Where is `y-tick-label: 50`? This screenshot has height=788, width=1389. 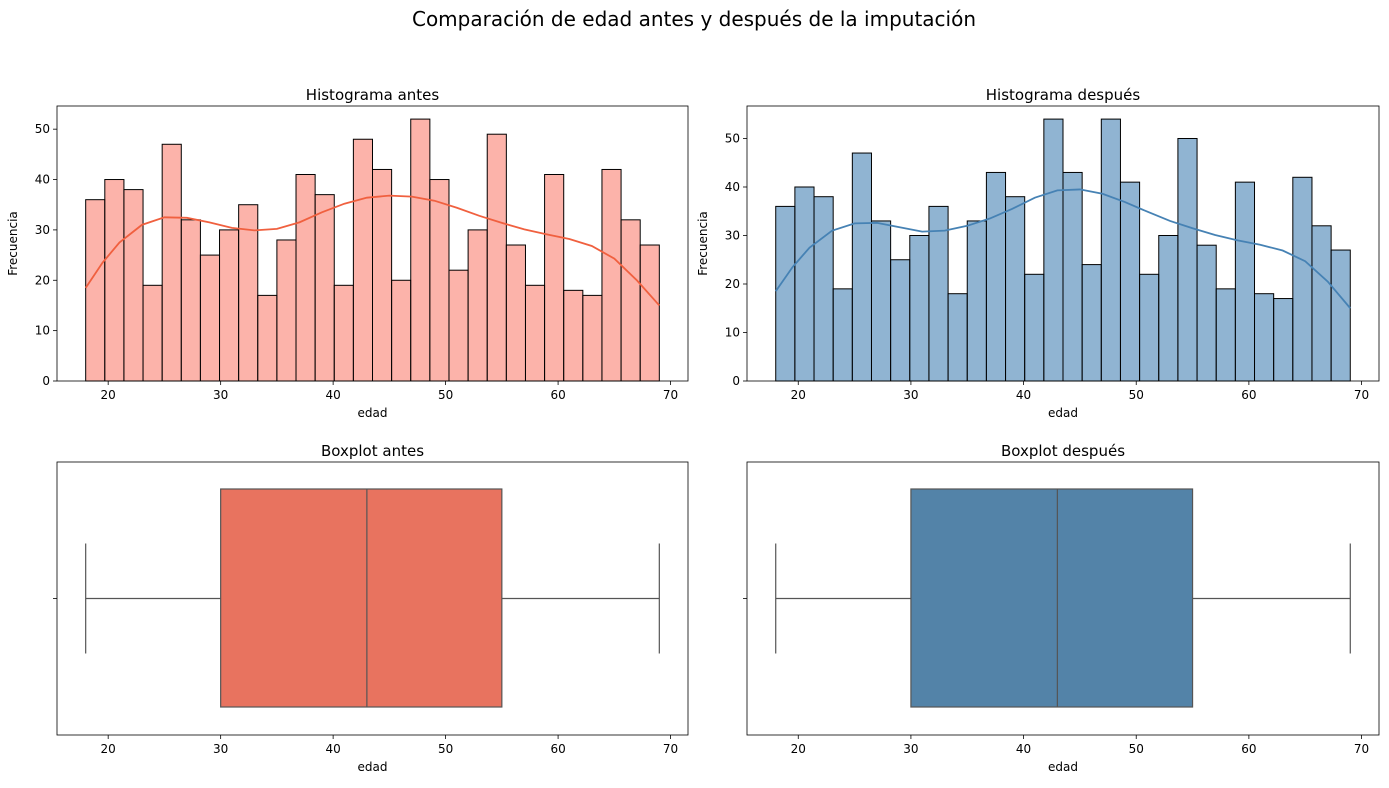 y-tick-label: 50 is located at coordinates (732, 138).